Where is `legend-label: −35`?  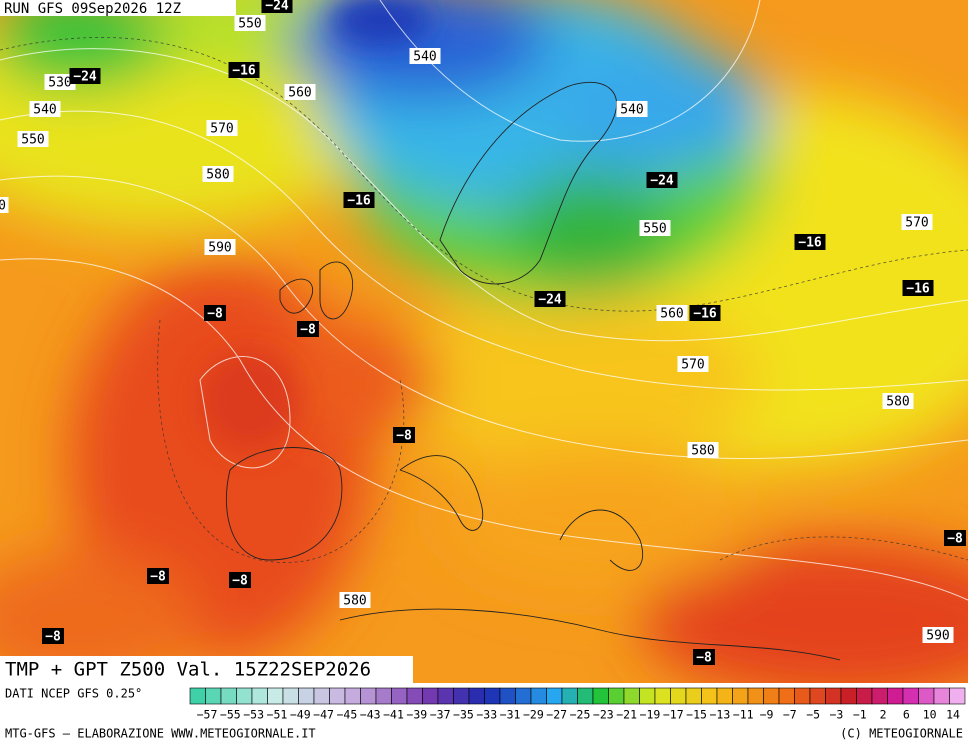 legend-label: −35 is located at coordinates (463, 715).